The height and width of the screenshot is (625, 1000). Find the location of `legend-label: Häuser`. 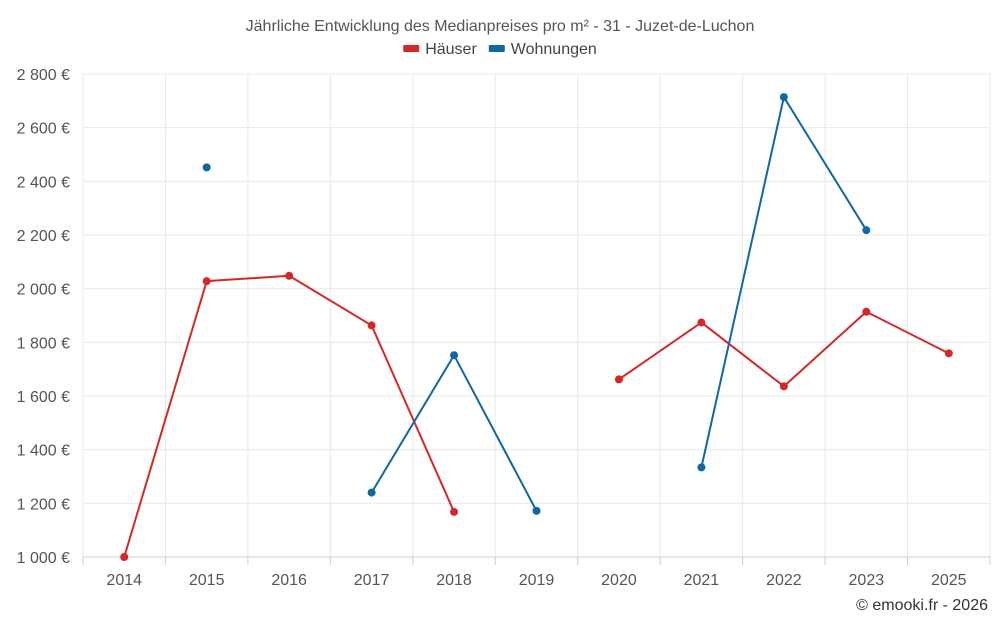

legend-label: Häuser is located at coordinates (451, 49).